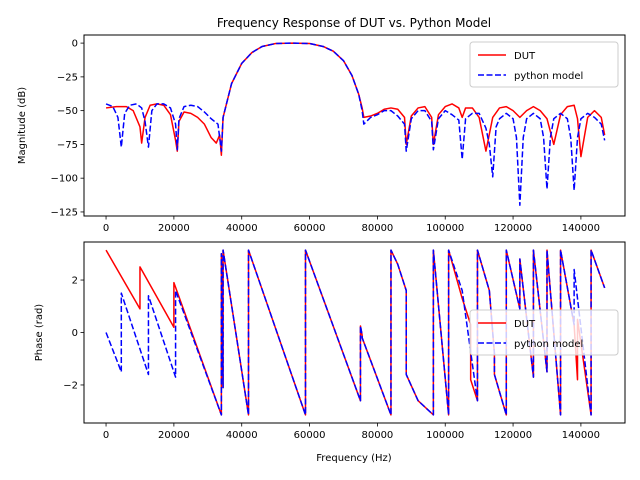 This screenshot has height=480, width=640. Describe the element at coordinates (64, 179) in the screenshot. I see `magnitude-y-tick-label: −100` at that location.